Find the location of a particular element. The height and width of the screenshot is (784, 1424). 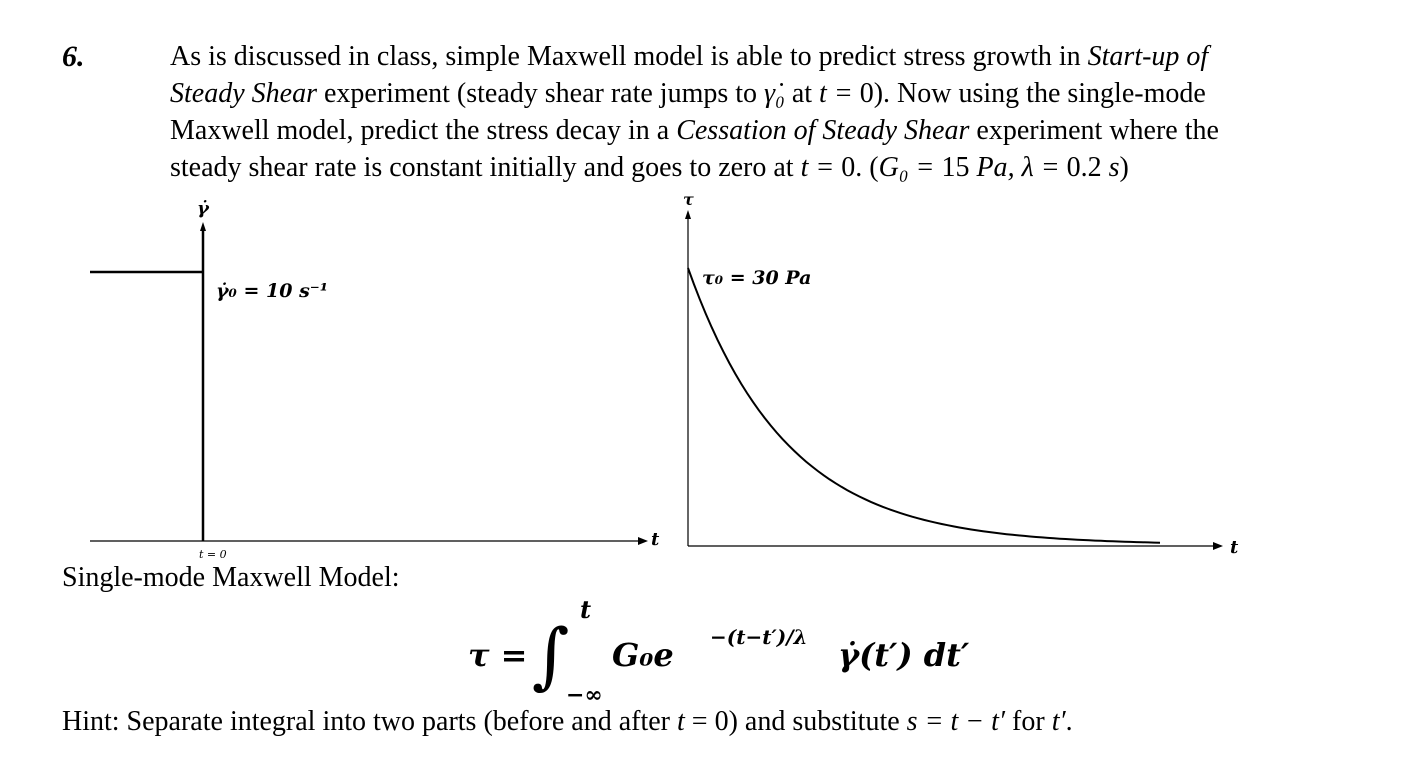

symbol-t-prime: t′ is located at coordinates (1058, 721).